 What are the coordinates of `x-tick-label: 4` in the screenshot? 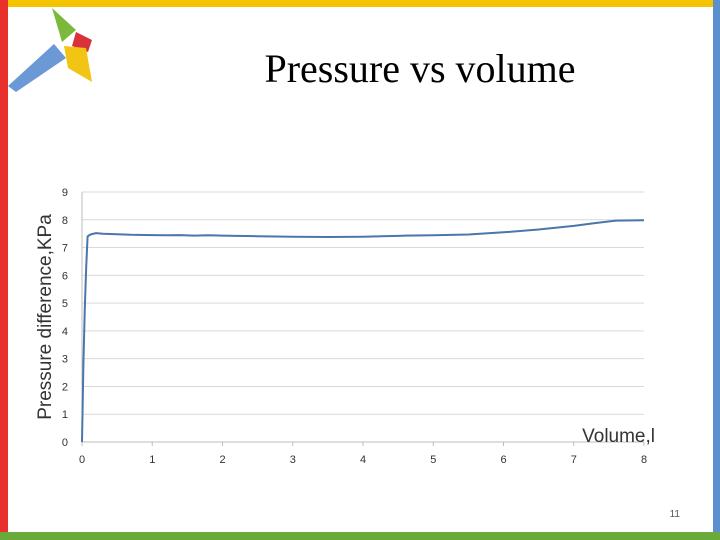 It's located at (363, 460).